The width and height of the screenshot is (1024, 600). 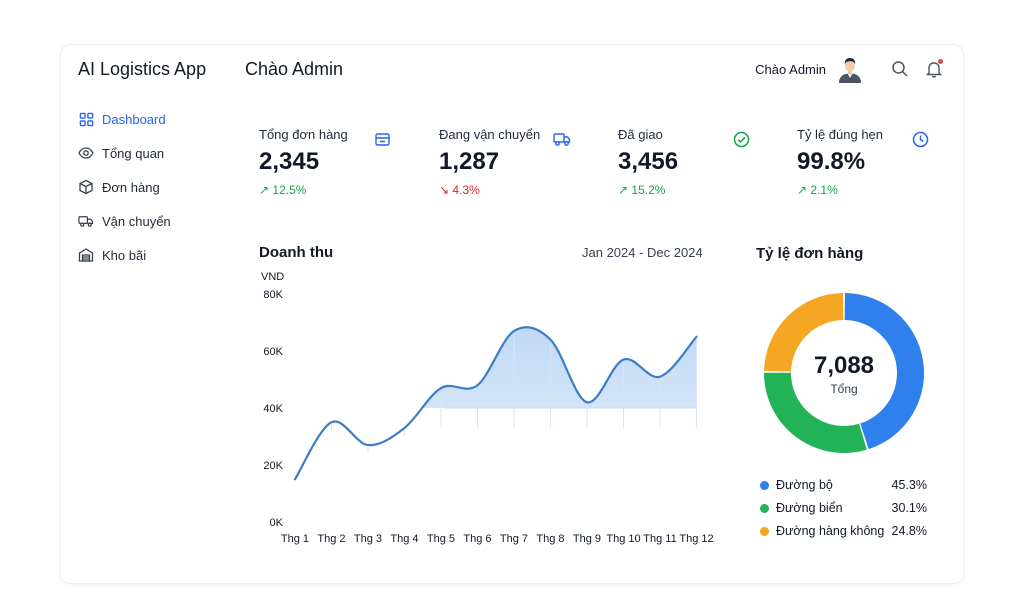 I want to click on y-tick-label: 0K, so click(x=277, y=523).